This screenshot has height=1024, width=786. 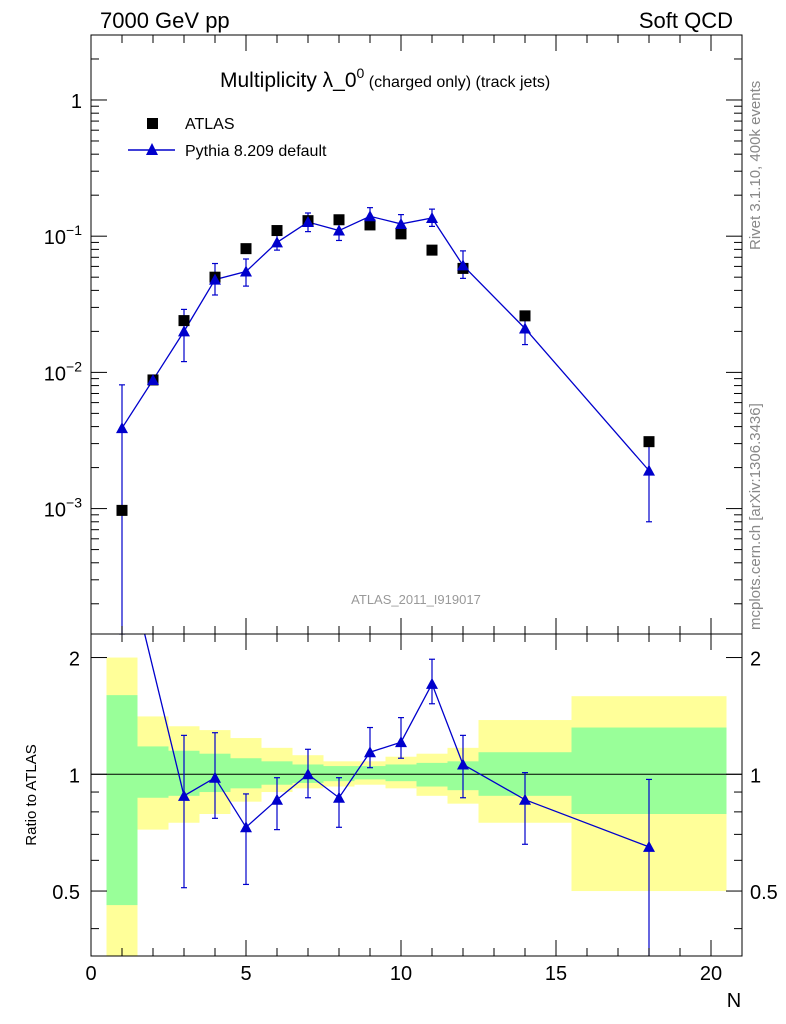 I want to click on header-left: 7000 GeV pp, so click(x=165, y=20).